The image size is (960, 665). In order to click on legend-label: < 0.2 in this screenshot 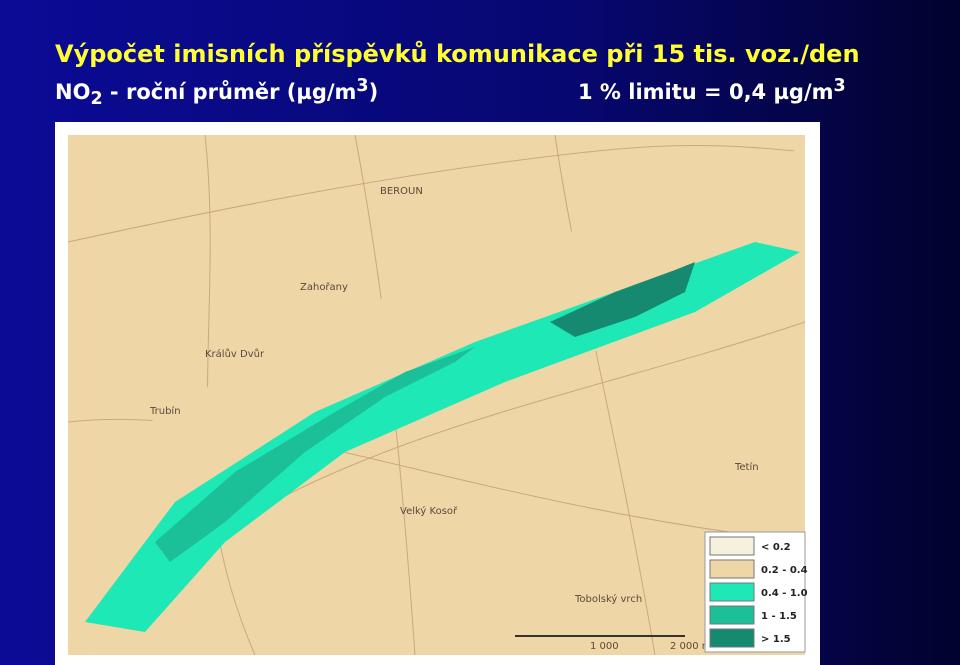, I will do `click(776, 547)`.